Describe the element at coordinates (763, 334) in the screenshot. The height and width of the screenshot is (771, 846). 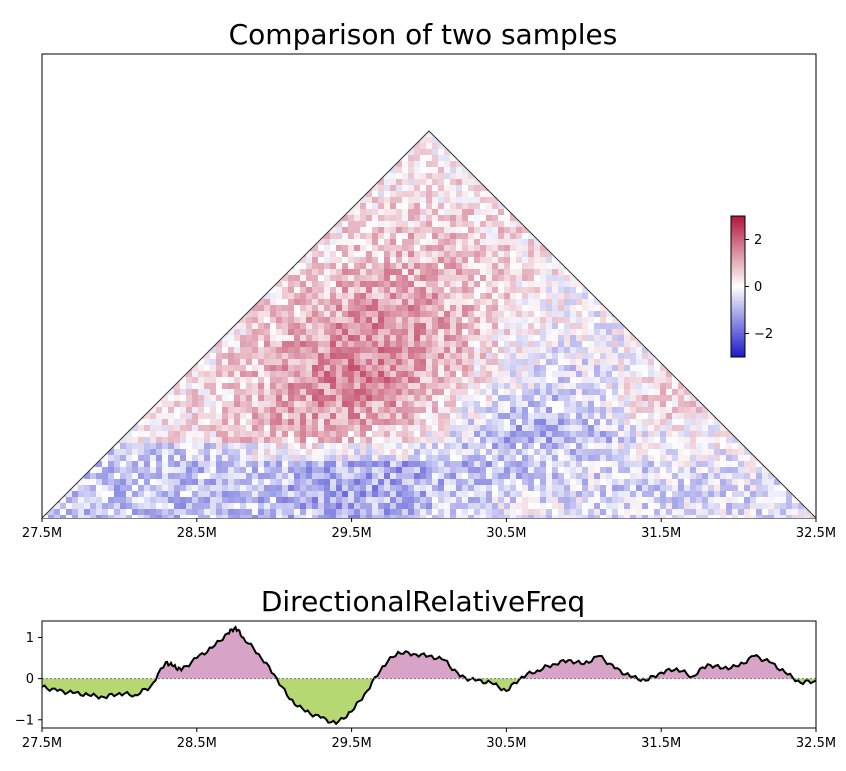
I see `colorbar-tick-label: −2` at that location.